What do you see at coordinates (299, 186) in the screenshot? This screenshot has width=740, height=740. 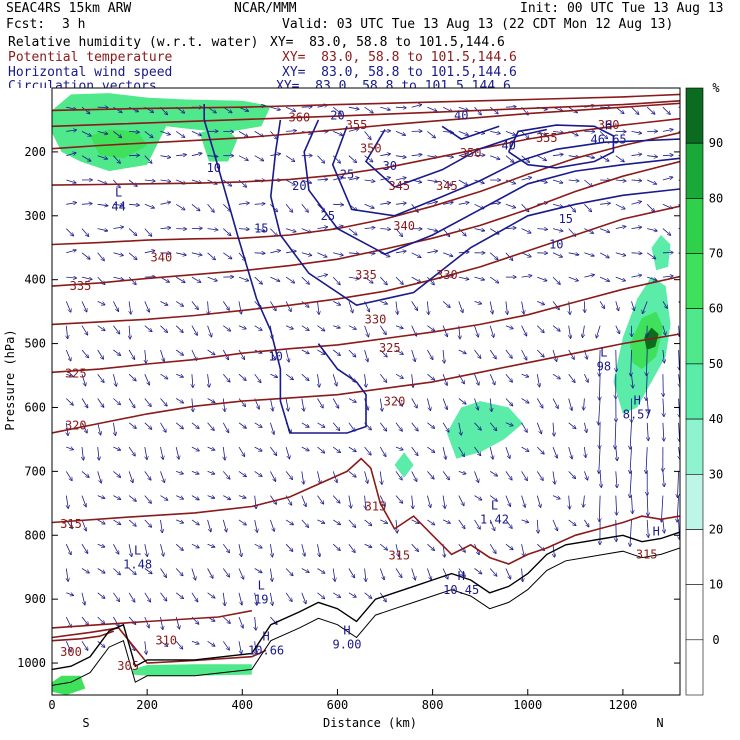 I see `wind-speed-label: 20` at bounding box center [299, 186].